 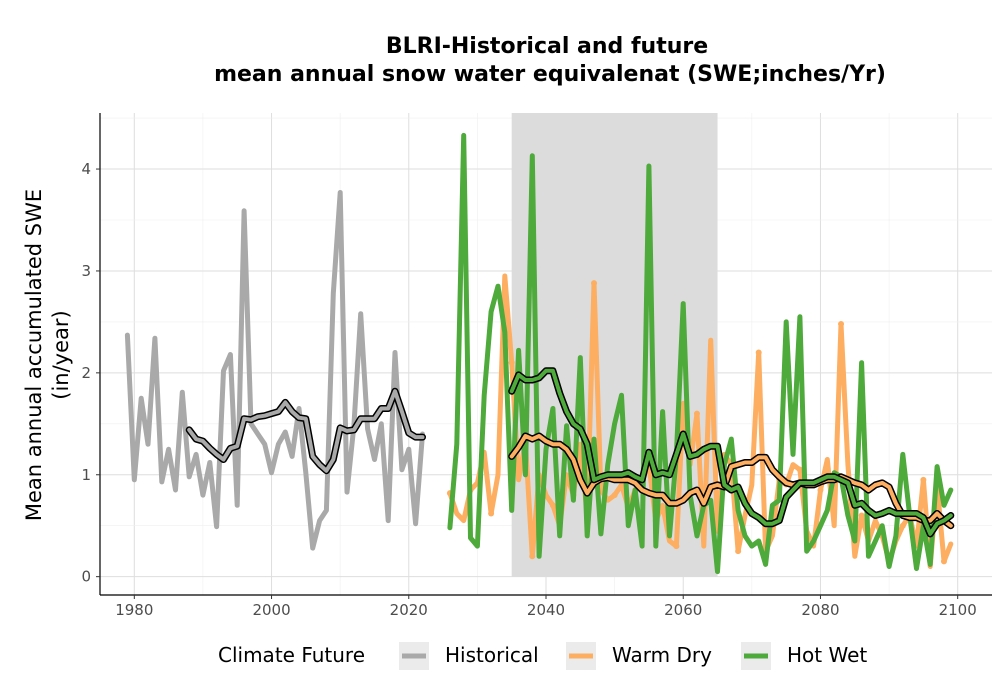 I want to click on legend-item-hot-wet: Hot Wet, so click(x=804, y=656).